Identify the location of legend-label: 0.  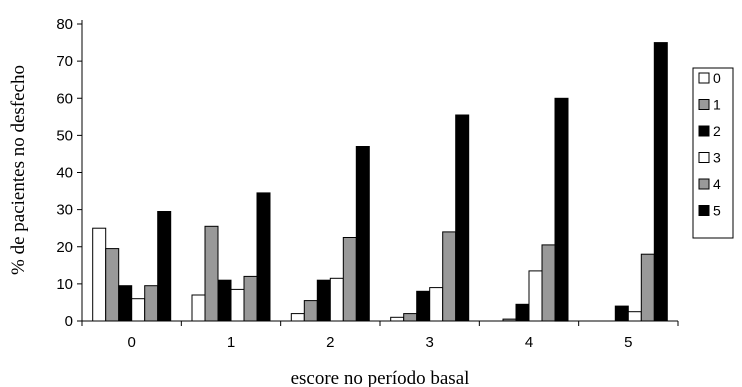
(717, 78).